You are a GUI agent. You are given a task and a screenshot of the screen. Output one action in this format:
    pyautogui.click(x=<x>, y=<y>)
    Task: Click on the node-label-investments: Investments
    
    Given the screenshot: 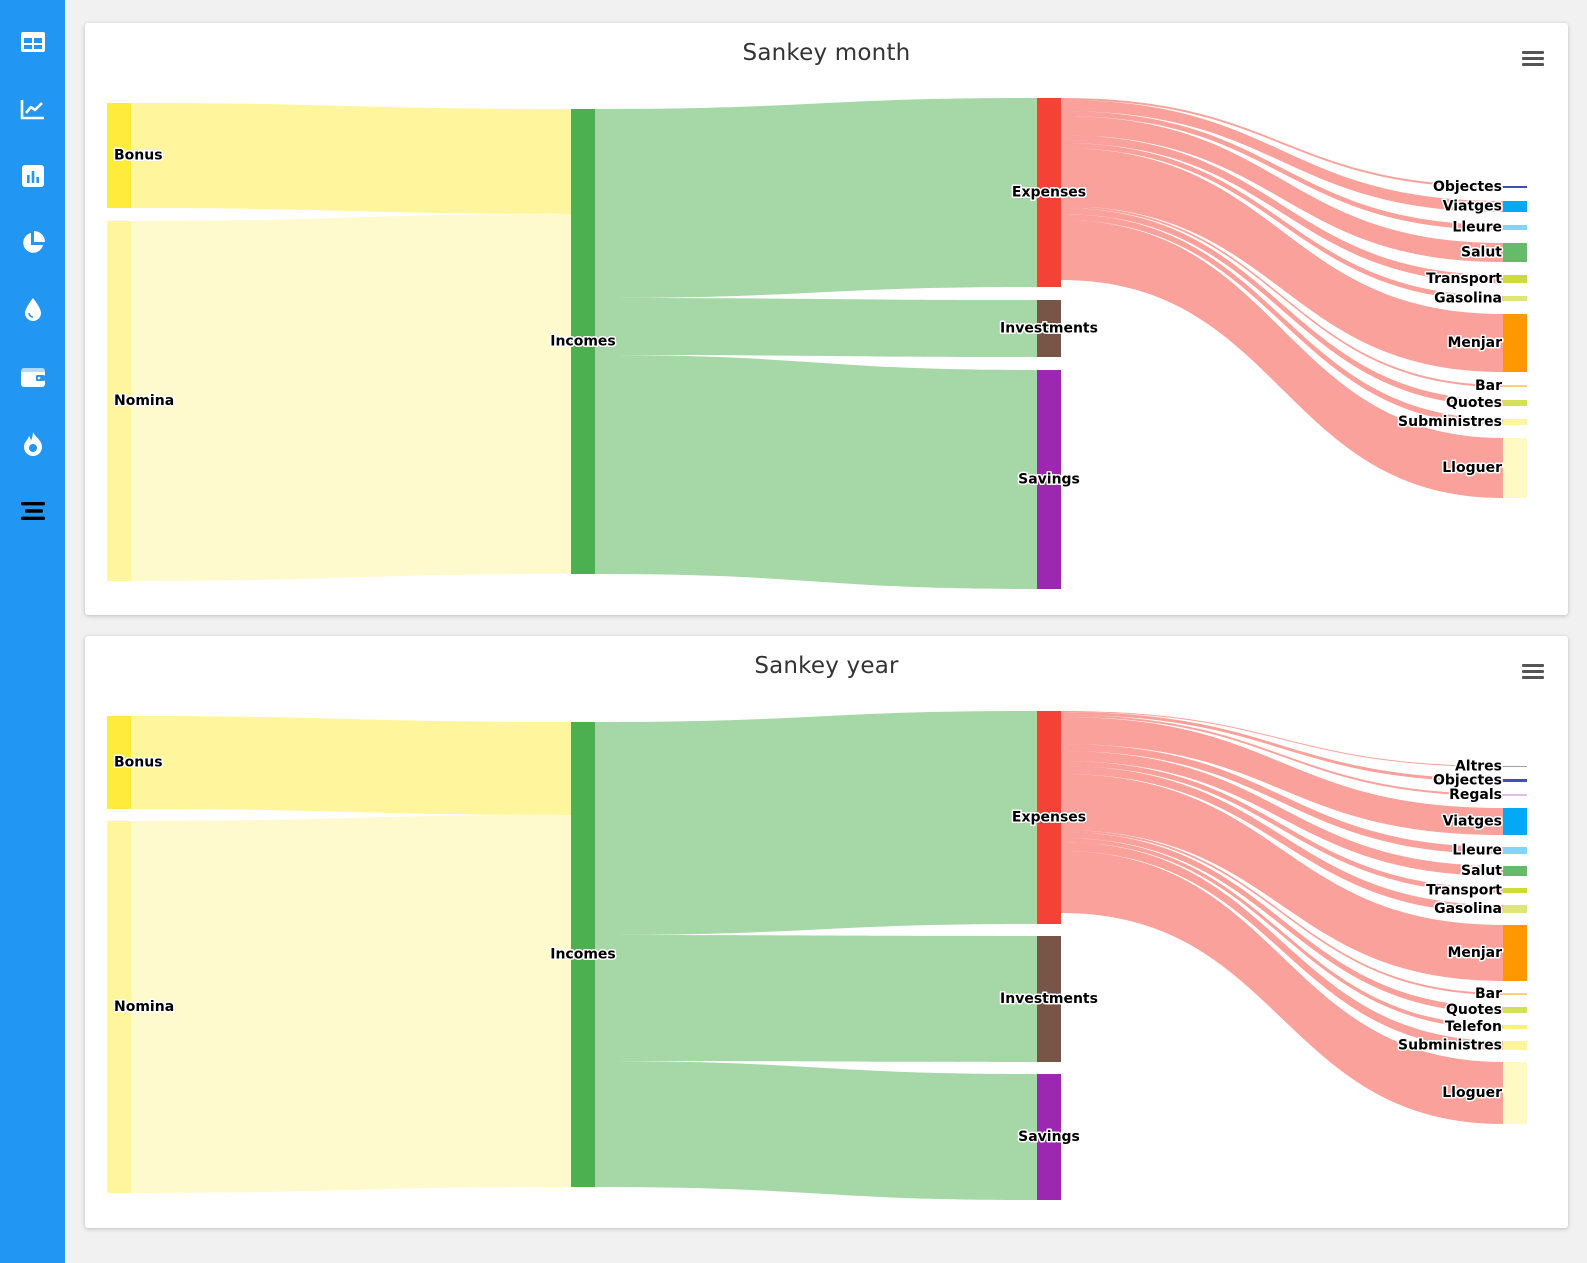 What is the action you would take?
    pyautogui.click(x=1049, y=329)
    